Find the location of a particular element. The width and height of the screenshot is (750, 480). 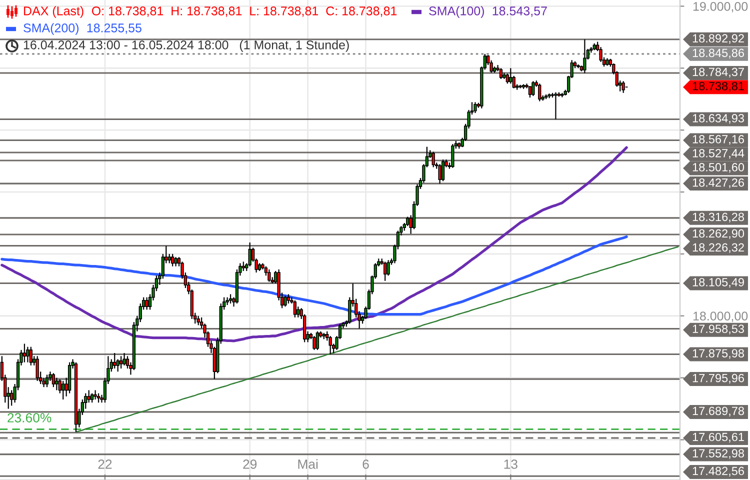

y-tick-label: 18.000,00 is located at coordinates (720, 317).